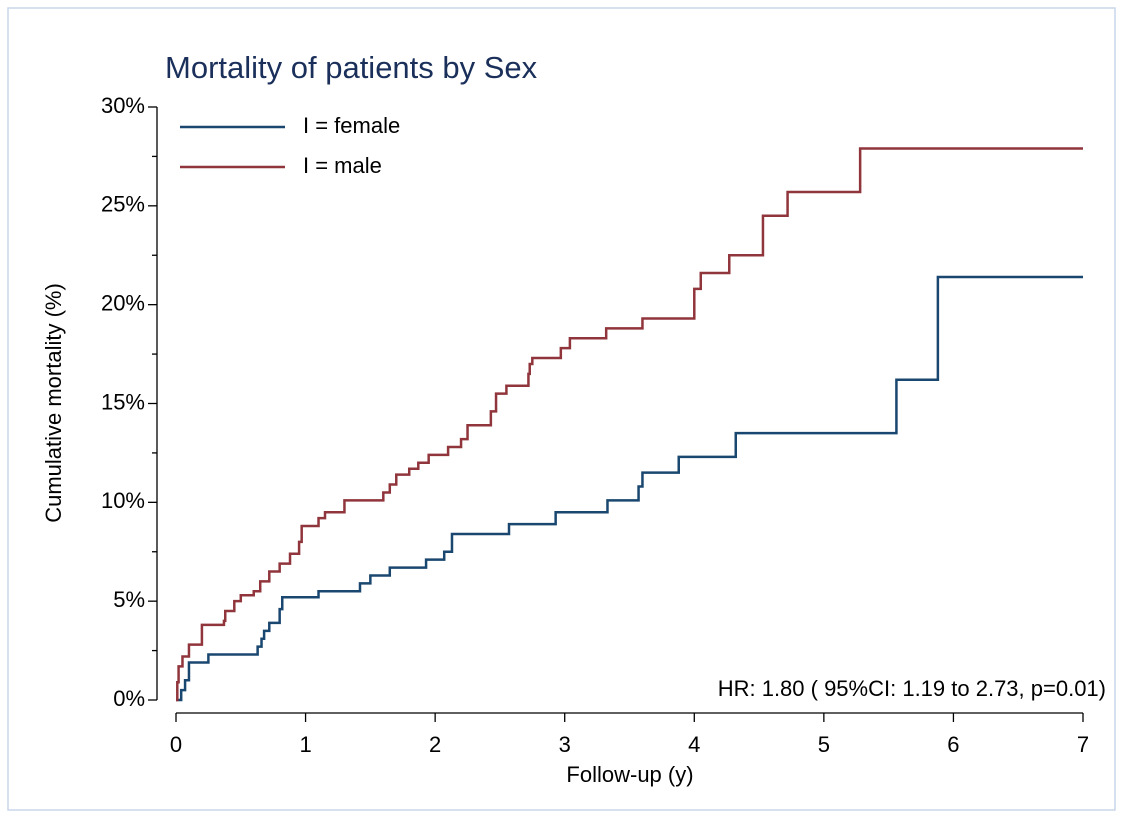 The image size is (1123, 818). I want to click on y-tick-label: 5%, so click(129, 599).